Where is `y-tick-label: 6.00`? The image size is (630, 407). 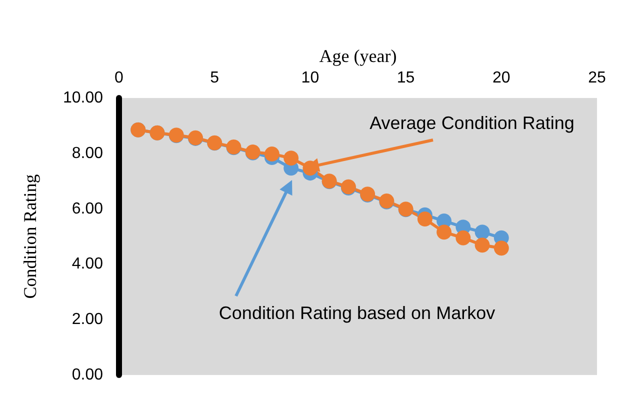 y-tick-label: 6.00 is located at coordinates (88, 209).